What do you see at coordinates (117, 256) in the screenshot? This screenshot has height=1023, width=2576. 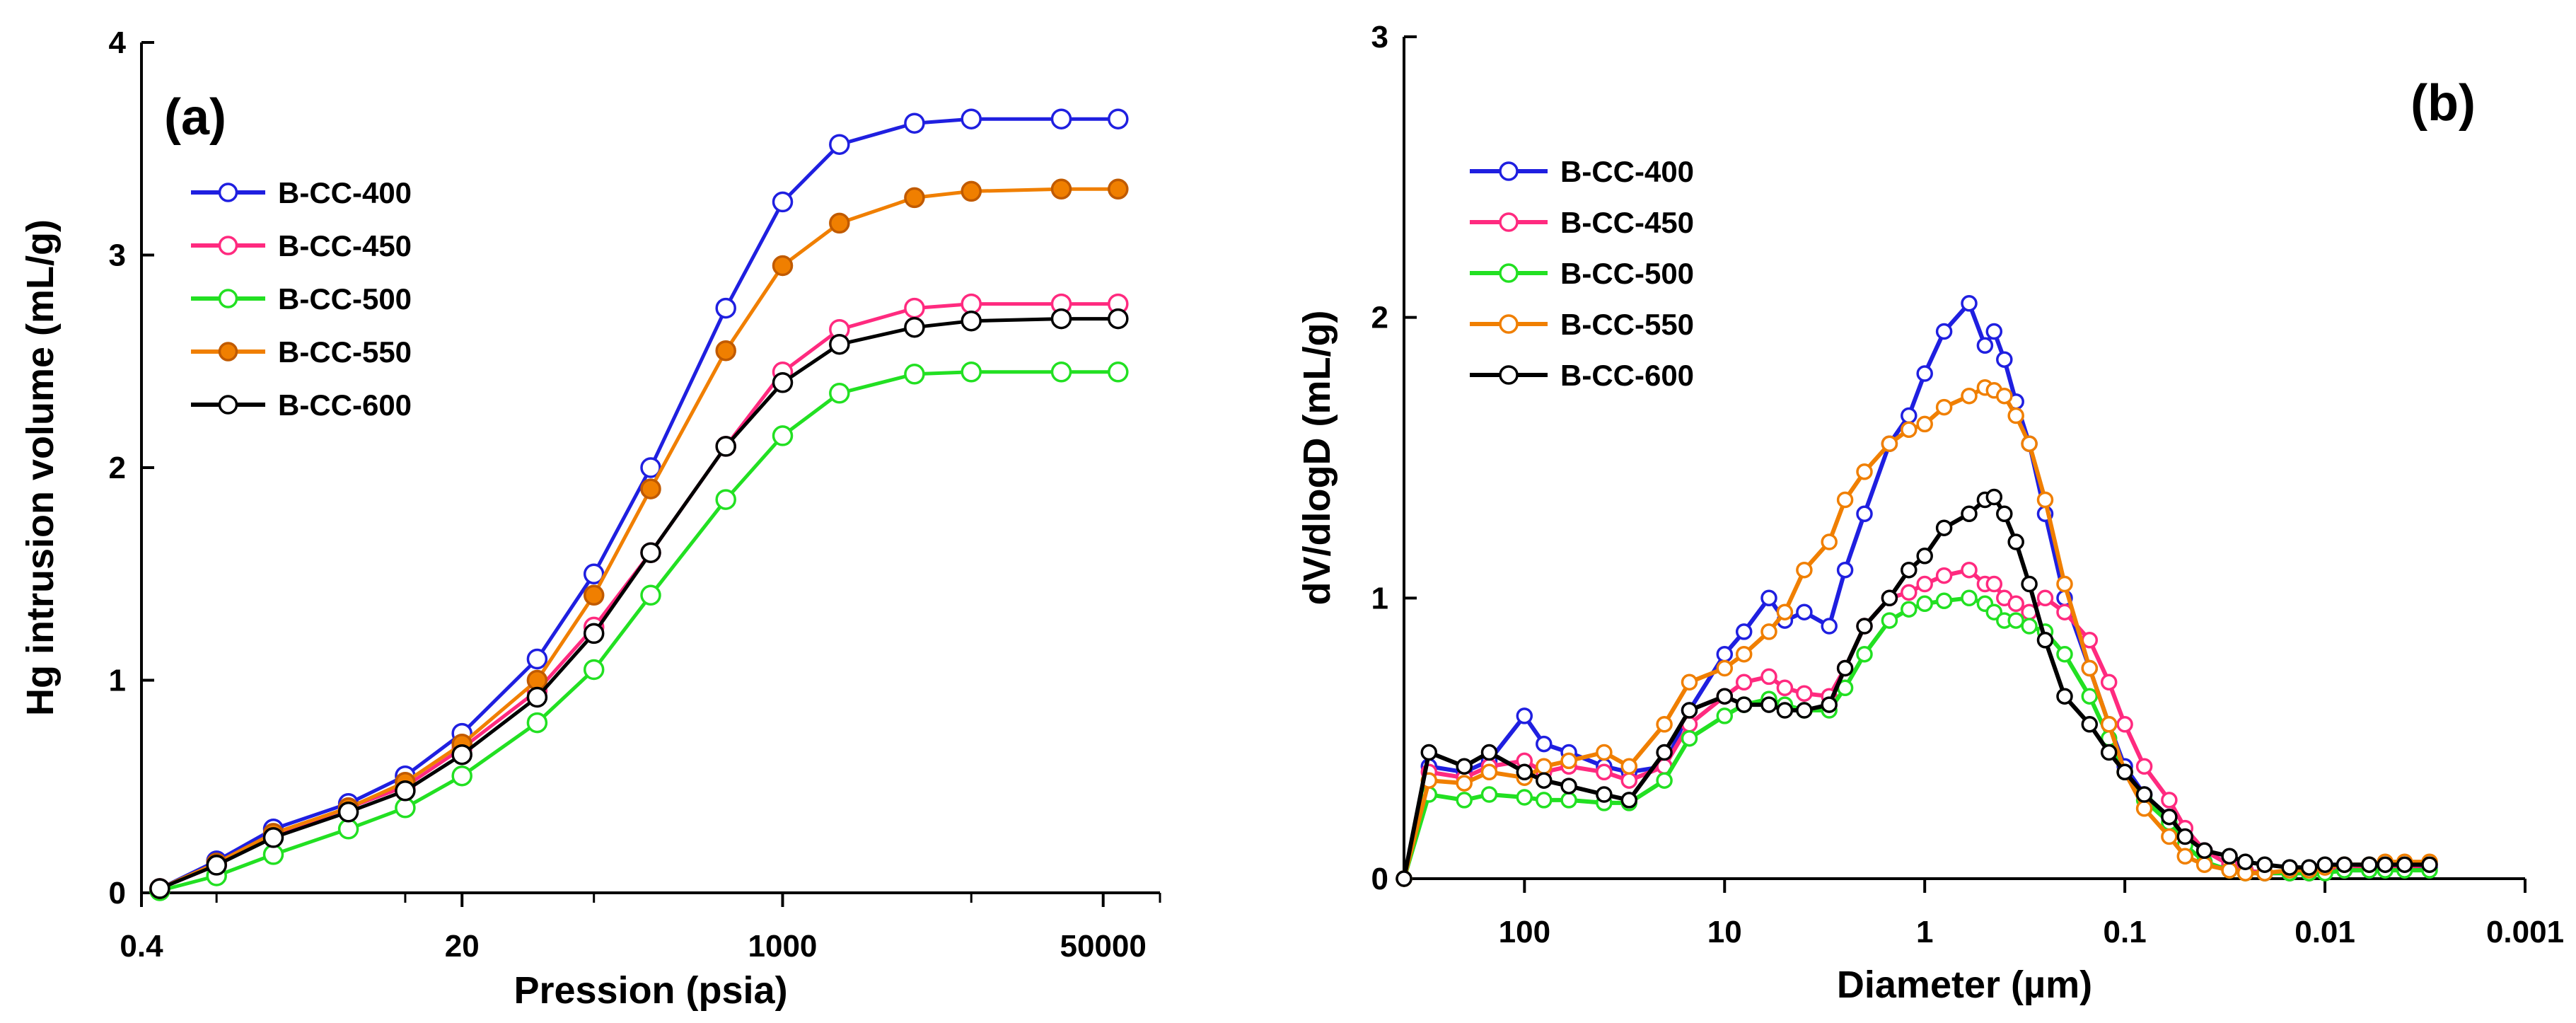 I see `y-tick-label: 3` at bounding box center [117, 256].